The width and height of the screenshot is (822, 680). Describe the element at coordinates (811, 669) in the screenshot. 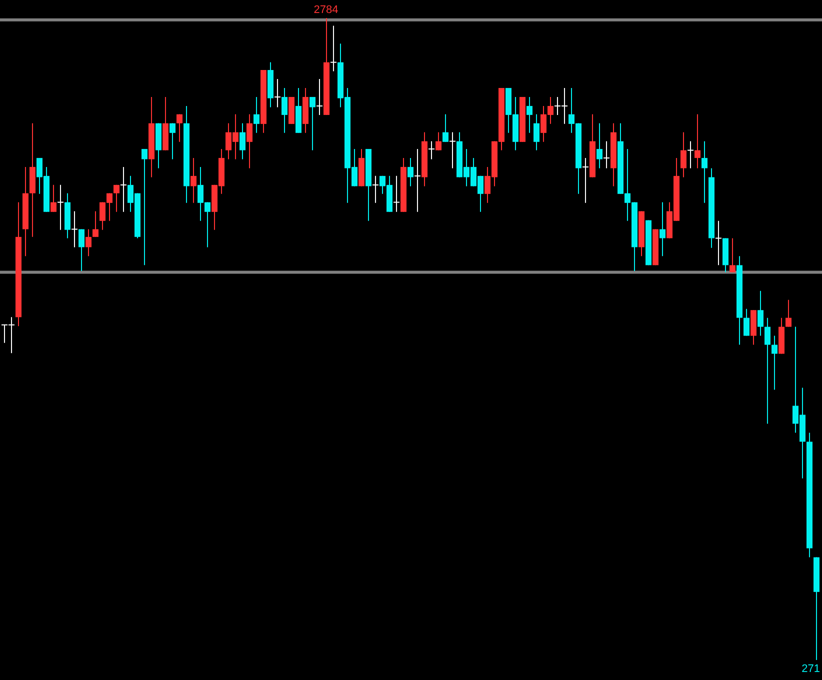

I see `text: 271` at that location.